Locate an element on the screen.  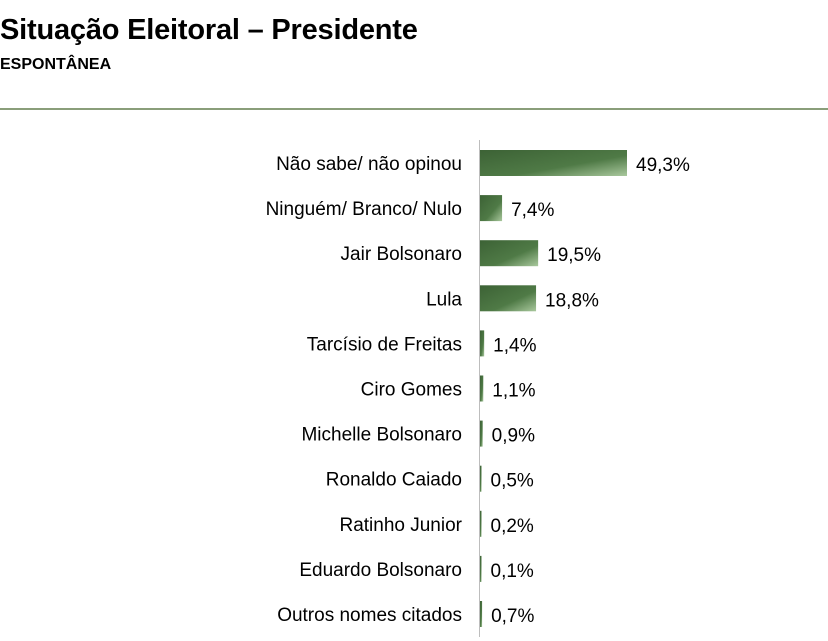
category-label: Não sabe/ não opinou is located at coordinates (369, 164).